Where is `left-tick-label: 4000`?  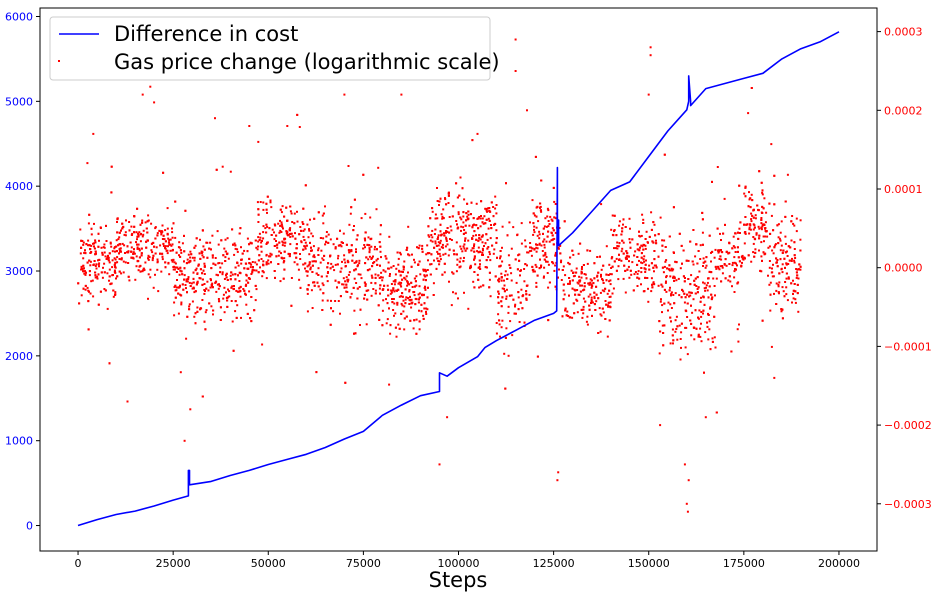
left-tick-label: 4000 is located at coordinates (19, 186).